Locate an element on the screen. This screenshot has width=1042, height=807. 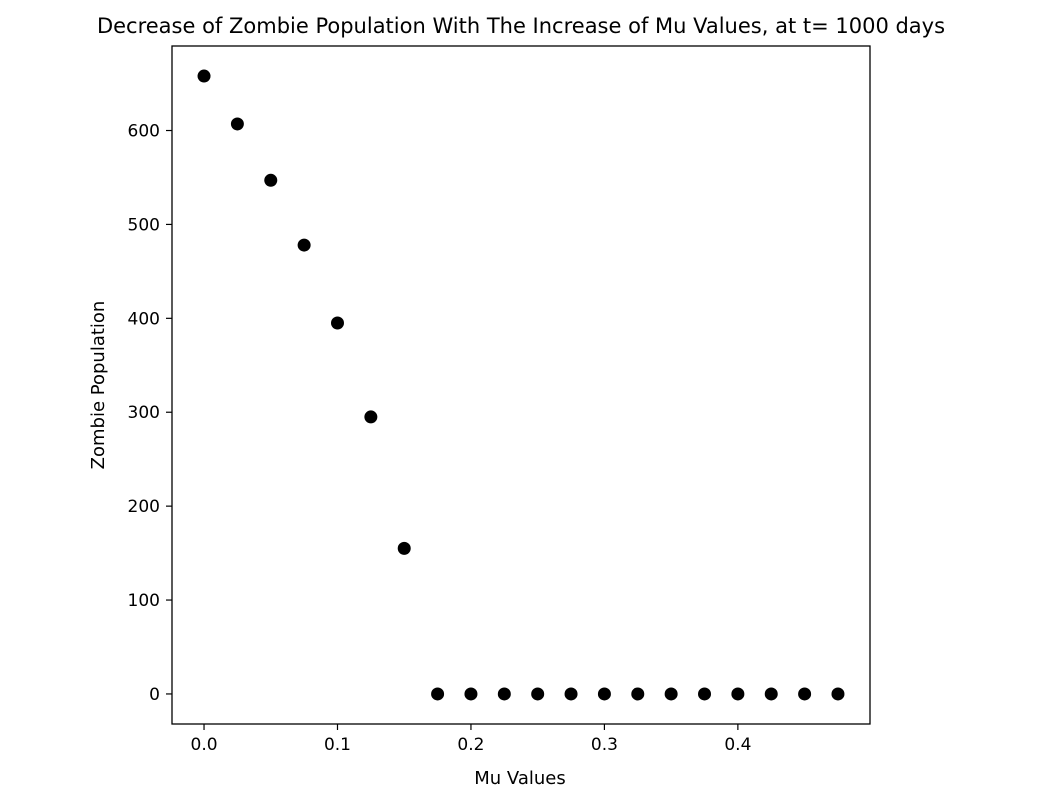
y-axis-ticks: 0 100 200 300 400 500 600 is located at coordinates (150, 413).